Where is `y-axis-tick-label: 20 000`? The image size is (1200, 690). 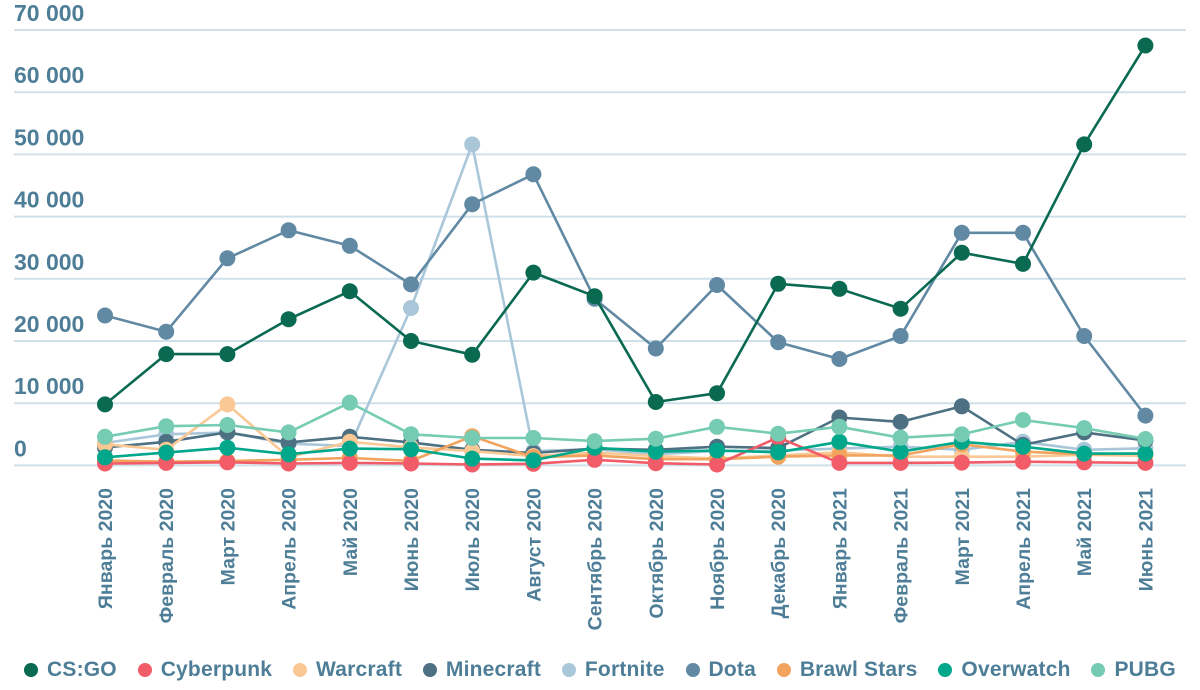
y-axis-tick-label: 20 000 is located at coordinates (49, 324).